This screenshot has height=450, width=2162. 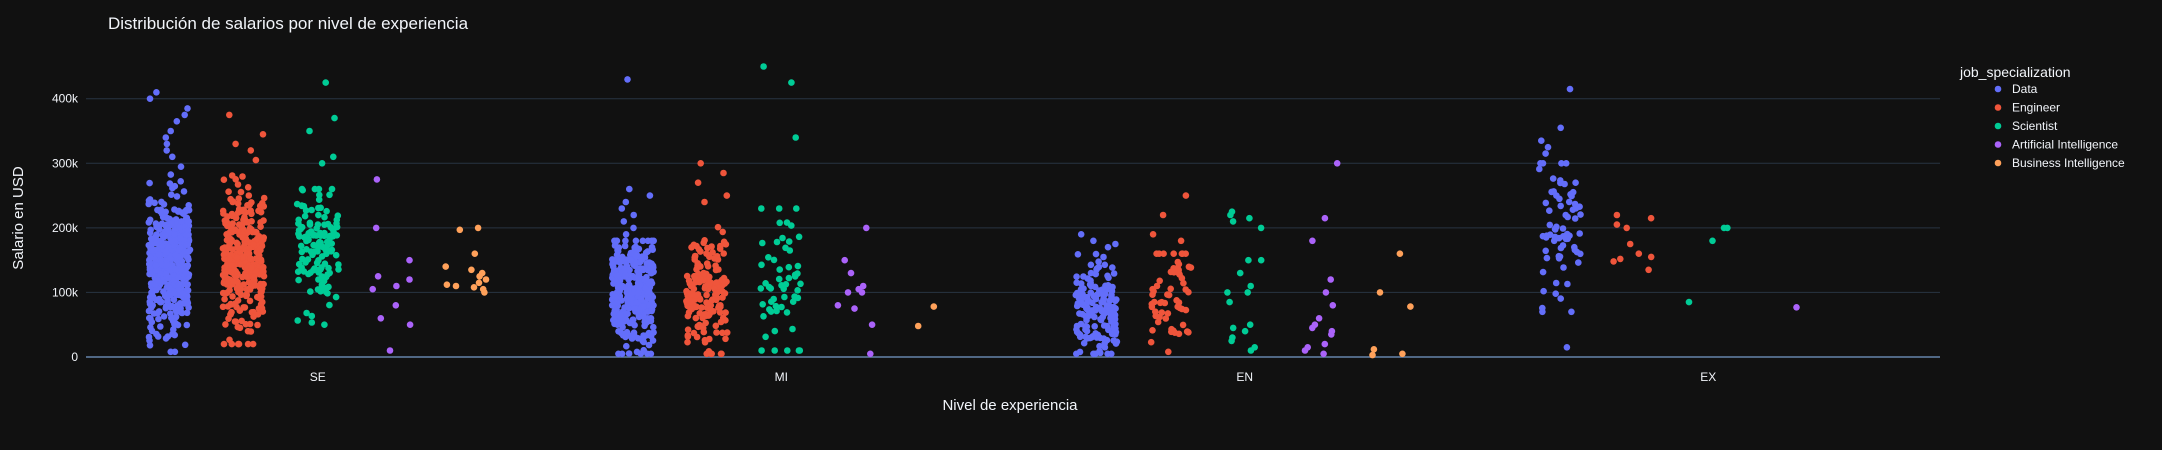 What do you see at coordinates (65, 228) in the screenshot?
I see `y-tick-labels: 0 100k 200k 300k 400k` at bounding box center [65, 228].